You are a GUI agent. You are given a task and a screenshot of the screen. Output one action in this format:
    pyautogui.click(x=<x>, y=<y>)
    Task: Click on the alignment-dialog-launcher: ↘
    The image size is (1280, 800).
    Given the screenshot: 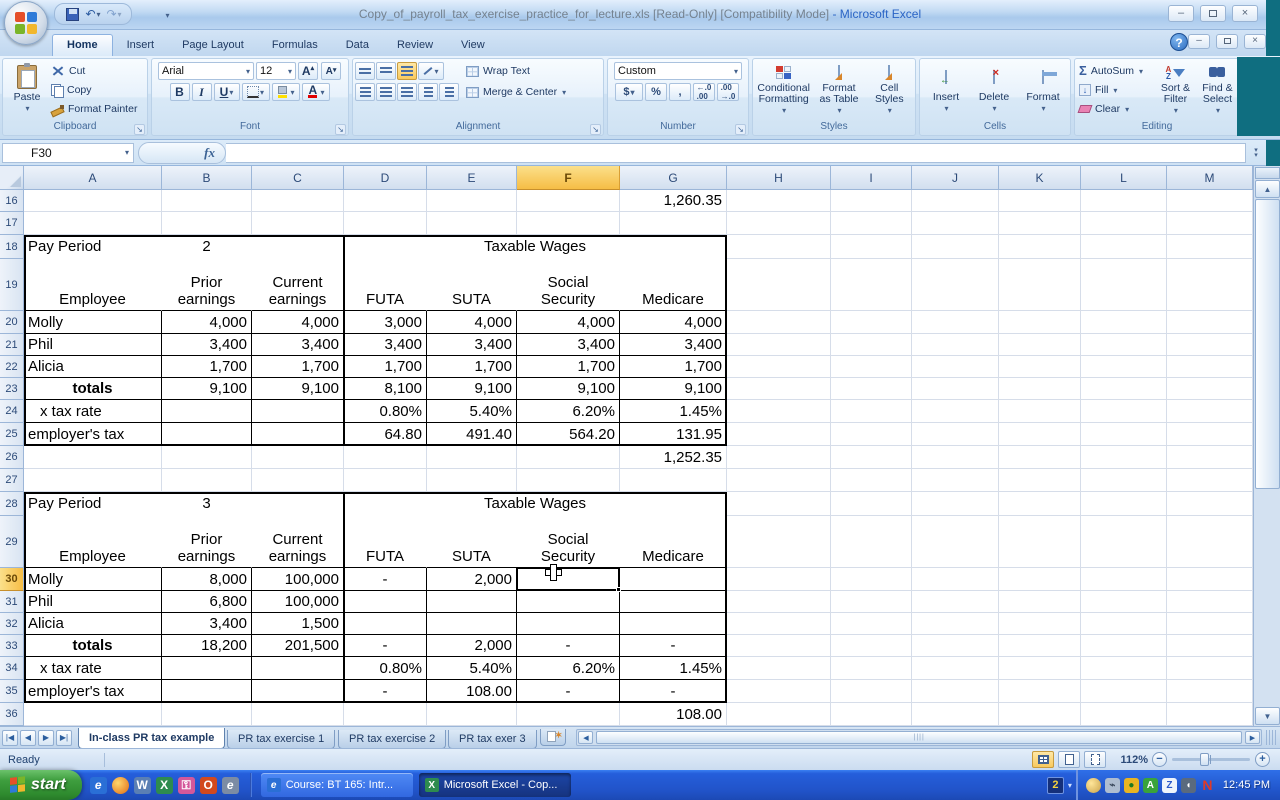 What is the action you would take?
    pyautogui.click(x=595, y=129)
    